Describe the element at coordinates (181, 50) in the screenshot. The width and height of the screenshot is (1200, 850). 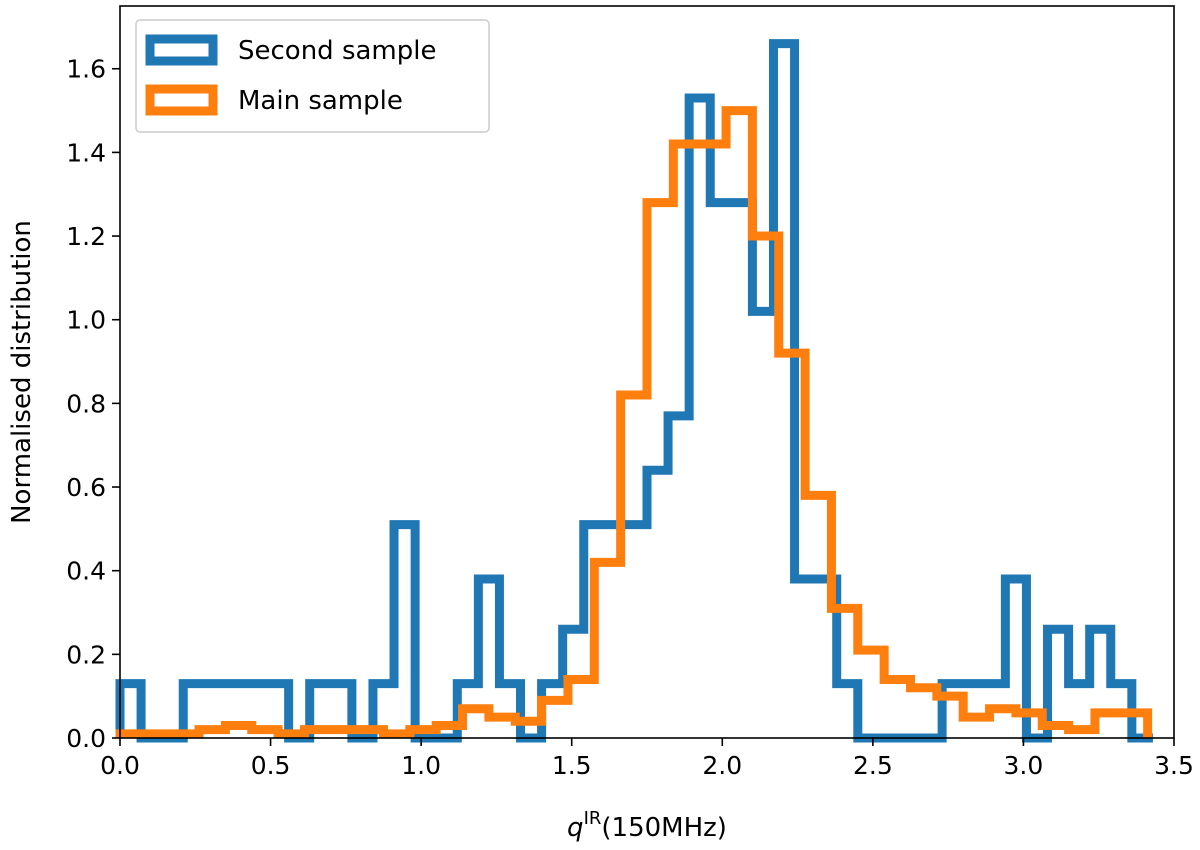
I see `legend-swatch-second-sample` at that location.